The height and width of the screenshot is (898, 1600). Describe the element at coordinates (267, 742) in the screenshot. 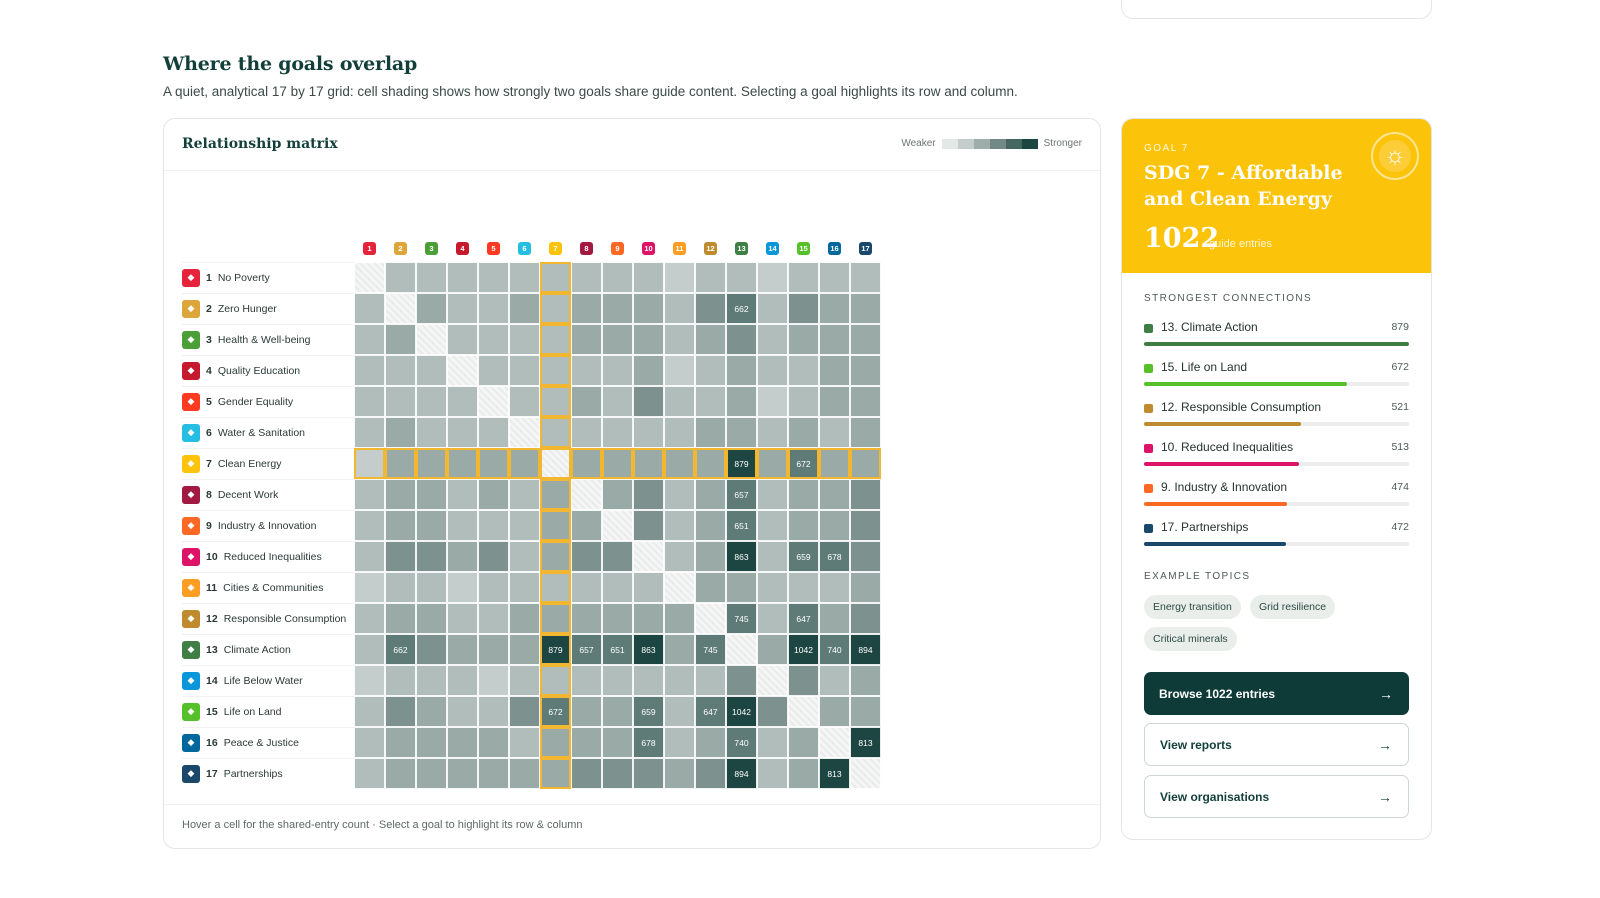

I see `row-label-goal-16: ◆ 16 Peace & Justice` at that location.